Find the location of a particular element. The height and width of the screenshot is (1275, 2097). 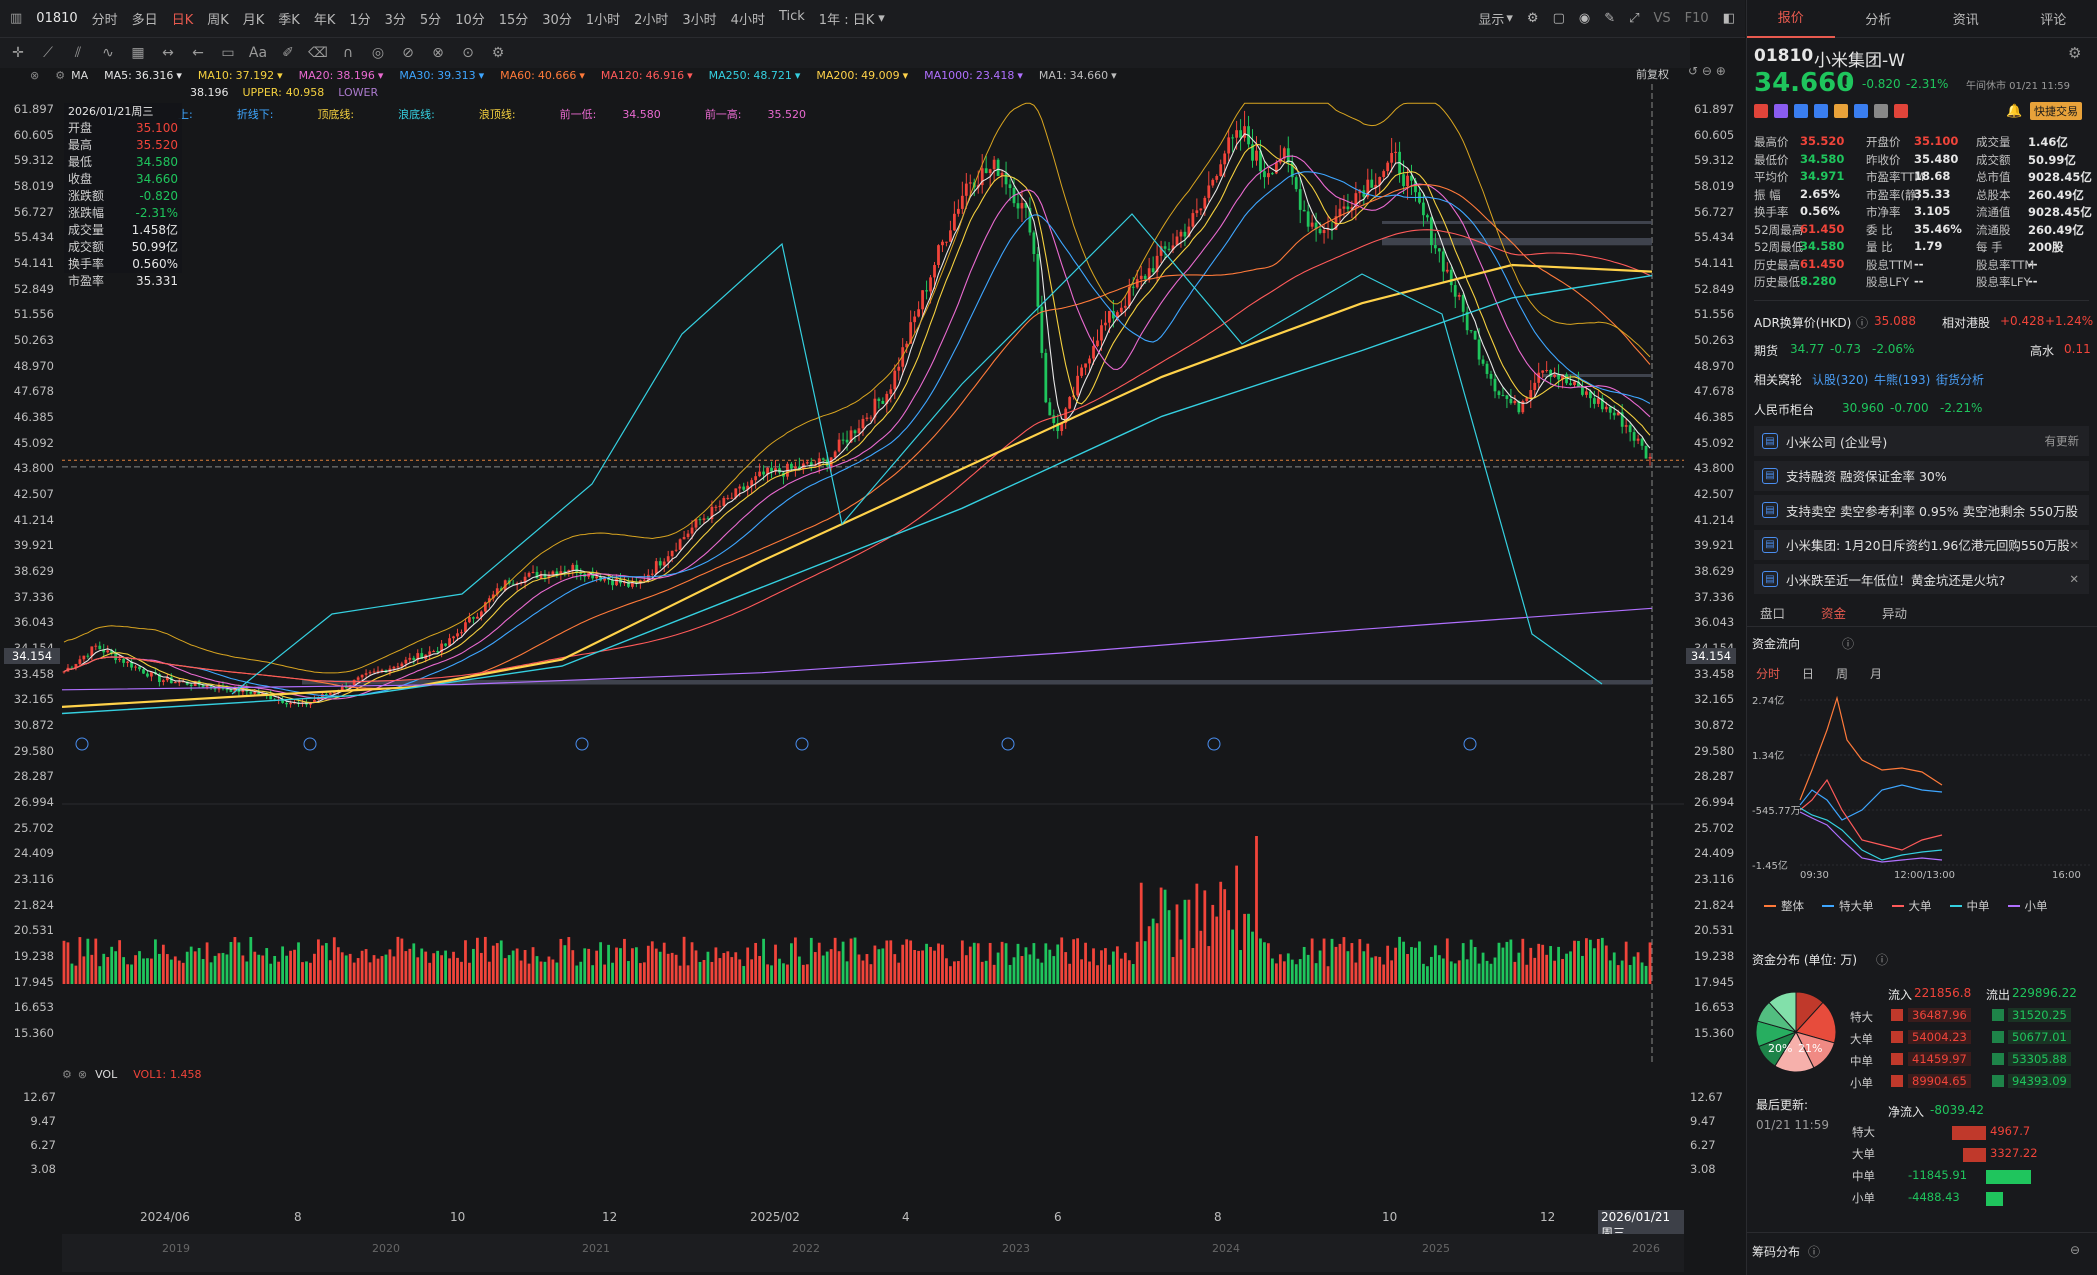

trash-icon: ⊗ is located at coordinates (438, 53).